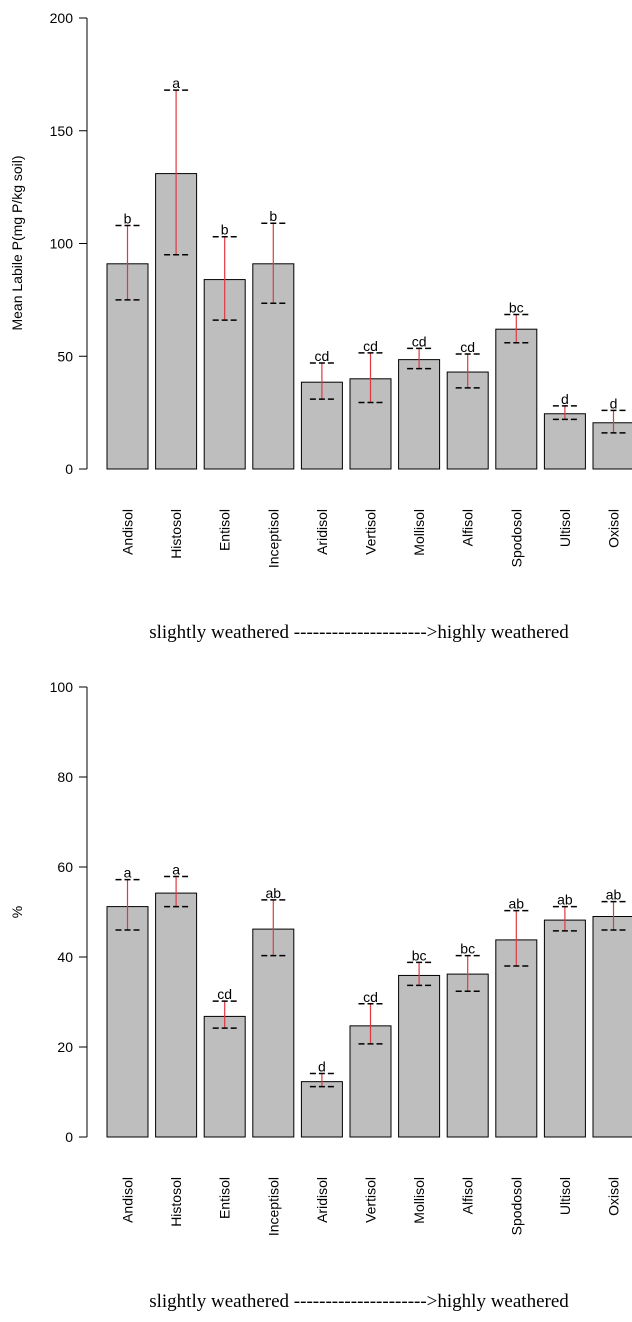  Describe the element at coordinates (65, 777) in the screenshot. I see `y-tick-label: 80` at that location.